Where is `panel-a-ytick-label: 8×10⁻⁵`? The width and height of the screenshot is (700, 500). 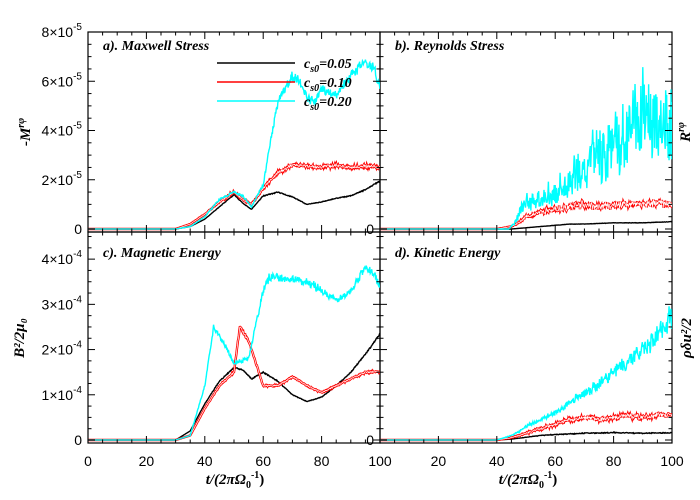
panel-a-ytick-label: 8×10⁻⁵ is located at coordinates (62, 31).